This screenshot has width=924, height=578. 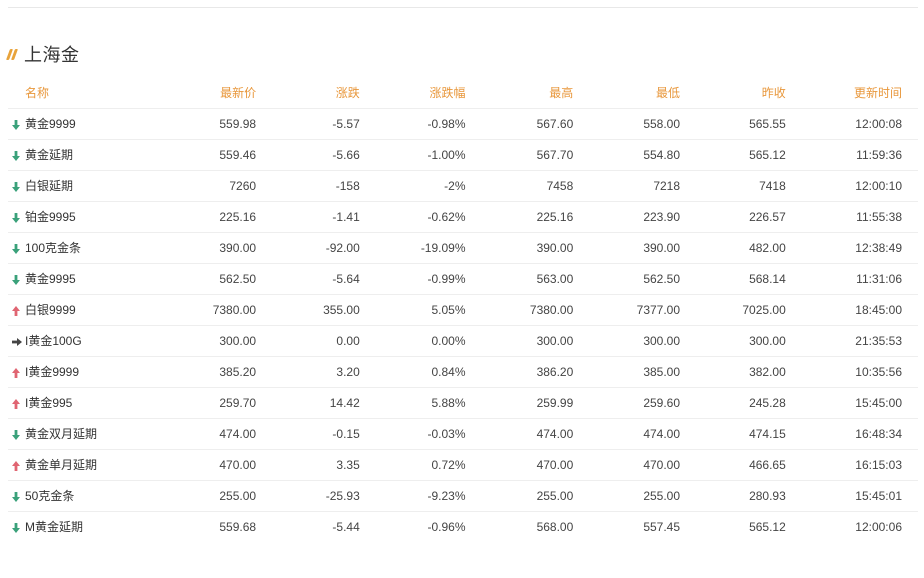 What do you see at coordinates (308, 279) in the screenshot?
I see `price-change: -5.64` at bounding box center [308, 279].